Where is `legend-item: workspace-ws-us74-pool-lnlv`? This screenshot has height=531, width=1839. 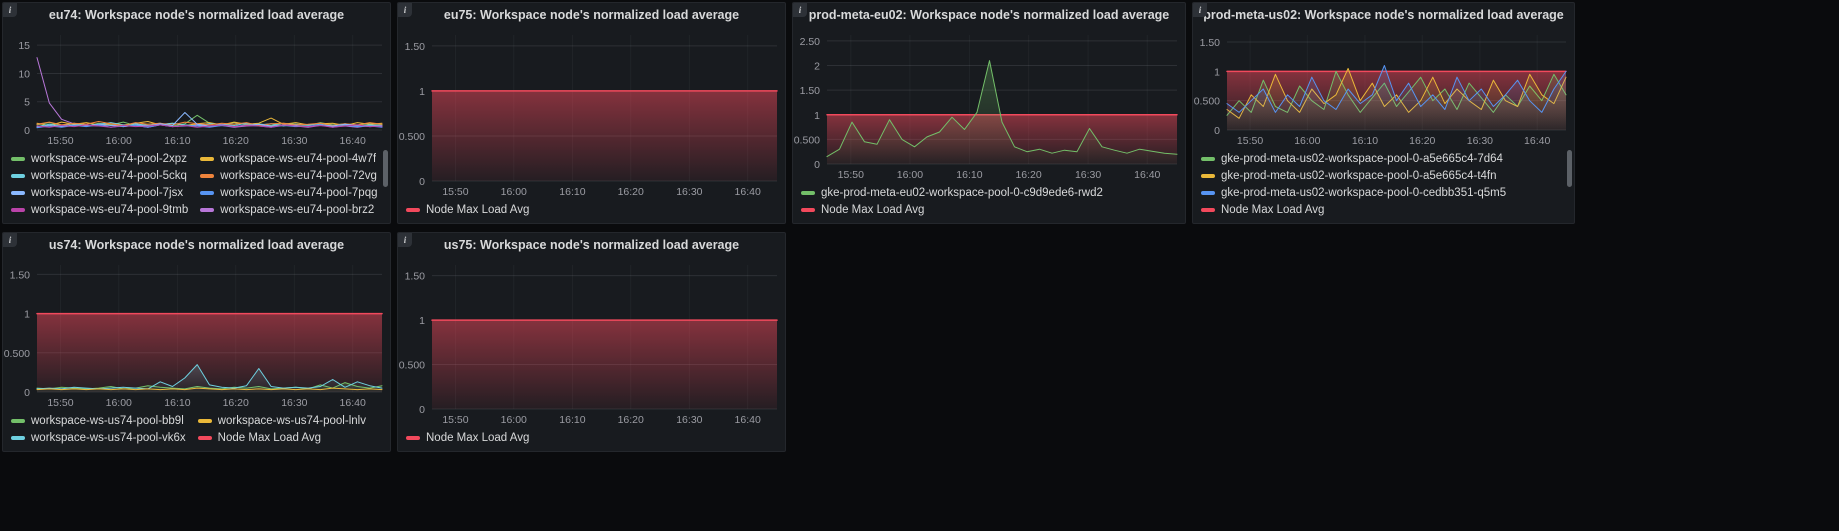
legend-item: workspace-ws-us74-pool-lnlv is located at coordinates (281, 420).